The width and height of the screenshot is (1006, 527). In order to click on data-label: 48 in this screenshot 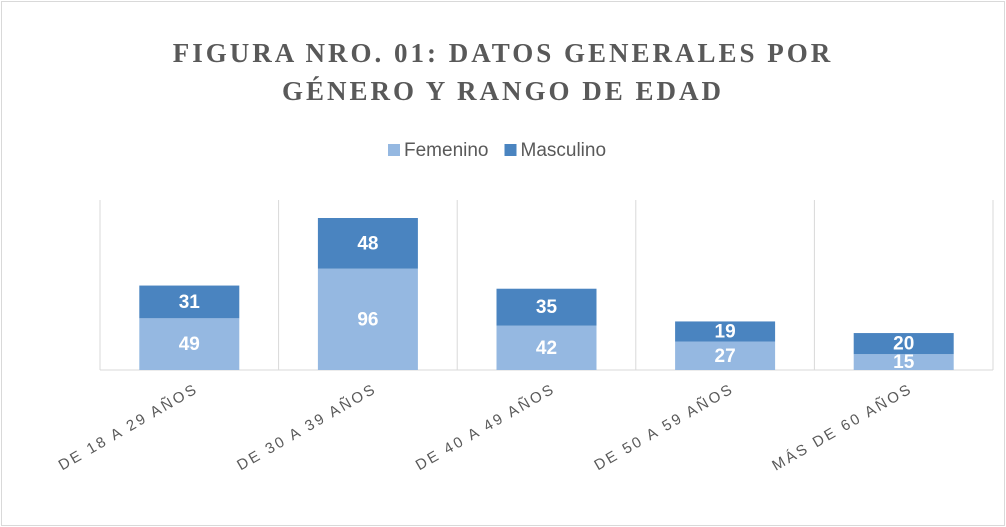, I will do `click(367, 243)`.